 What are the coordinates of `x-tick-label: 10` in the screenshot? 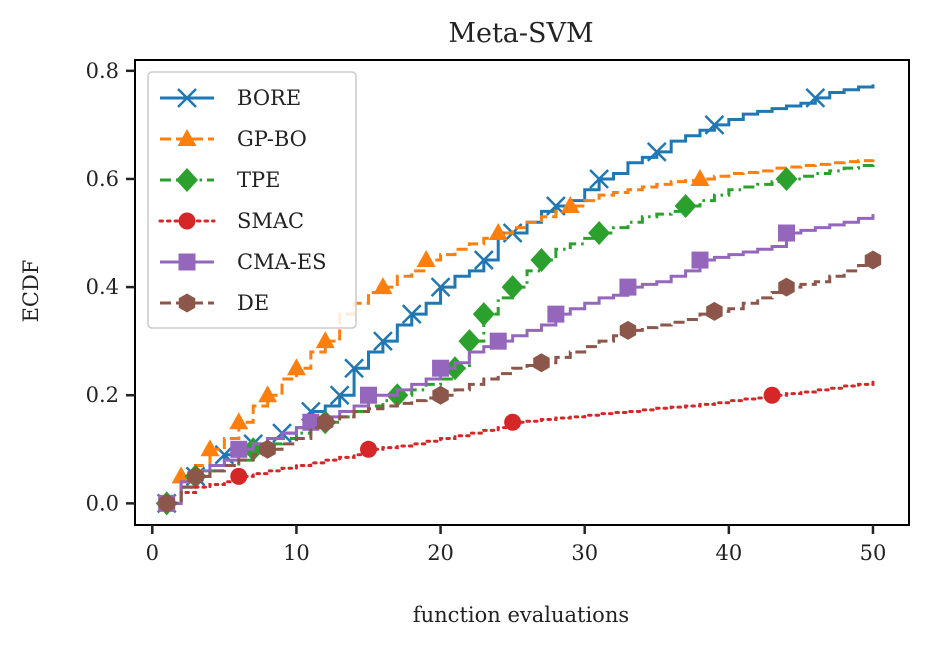 It's located at (296, 553).